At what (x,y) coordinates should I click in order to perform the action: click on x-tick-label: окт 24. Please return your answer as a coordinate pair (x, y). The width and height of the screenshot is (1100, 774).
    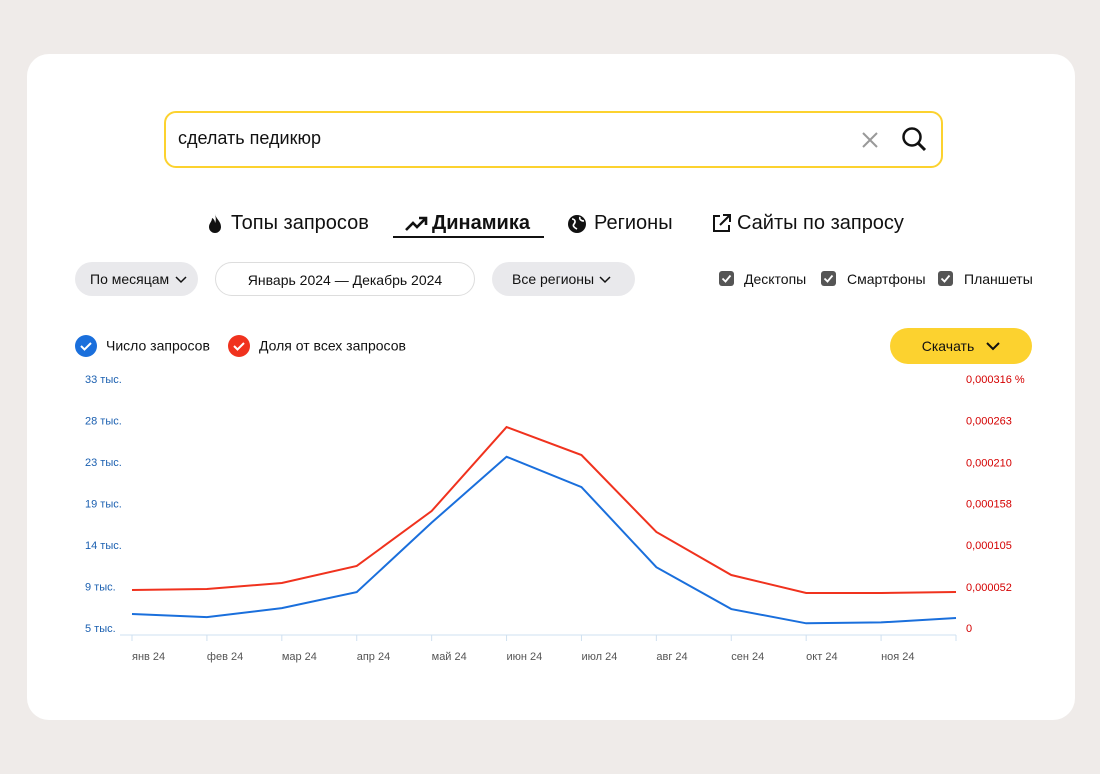
    Looking at the image, I should click on (821, 657).